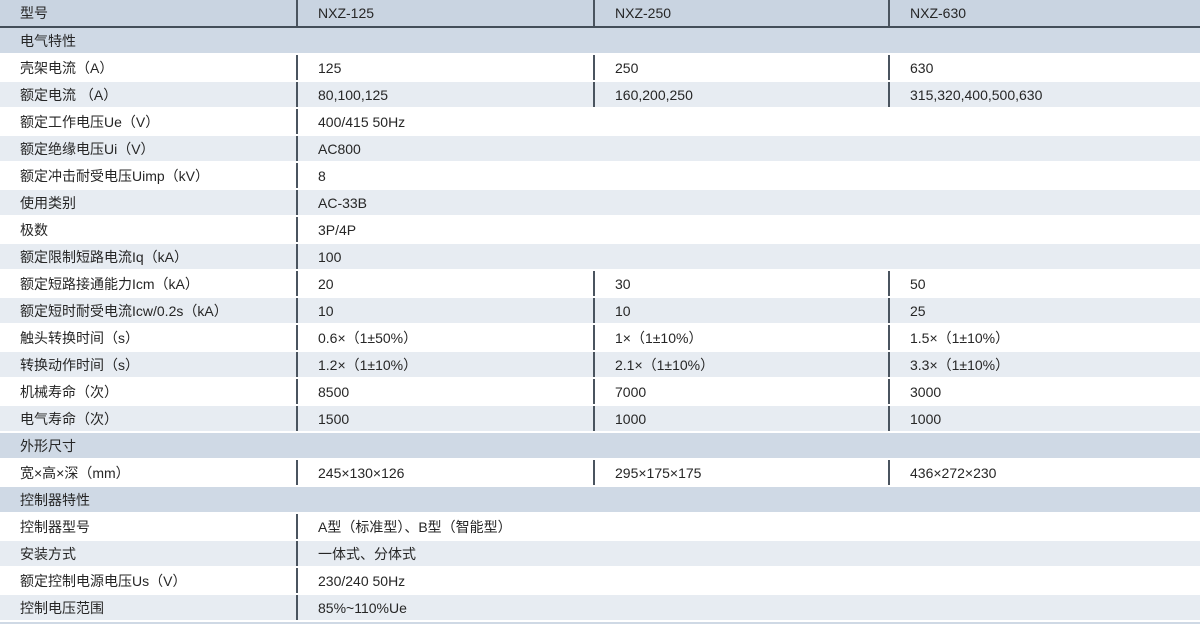 This screenshot has width=1200, height=624. I want to click on row-value: 30, so click(740, 283).